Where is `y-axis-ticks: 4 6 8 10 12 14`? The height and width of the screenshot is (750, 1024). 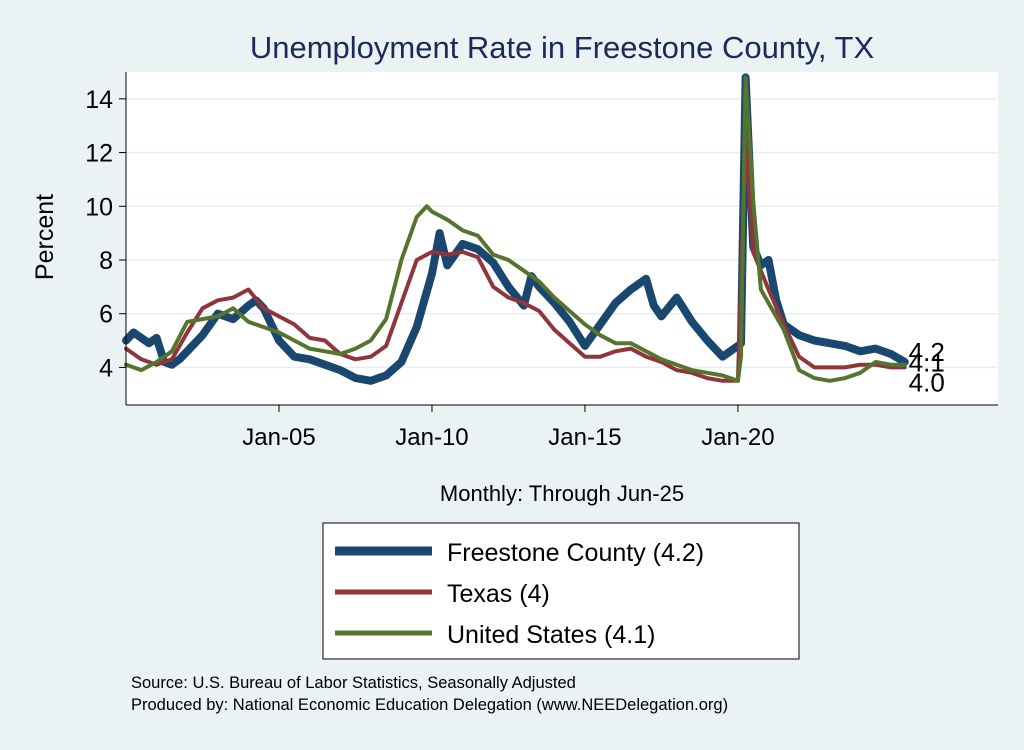 y-axis-ticks: 4 6 8 10 12 14 is located at coordinates (105, 234).